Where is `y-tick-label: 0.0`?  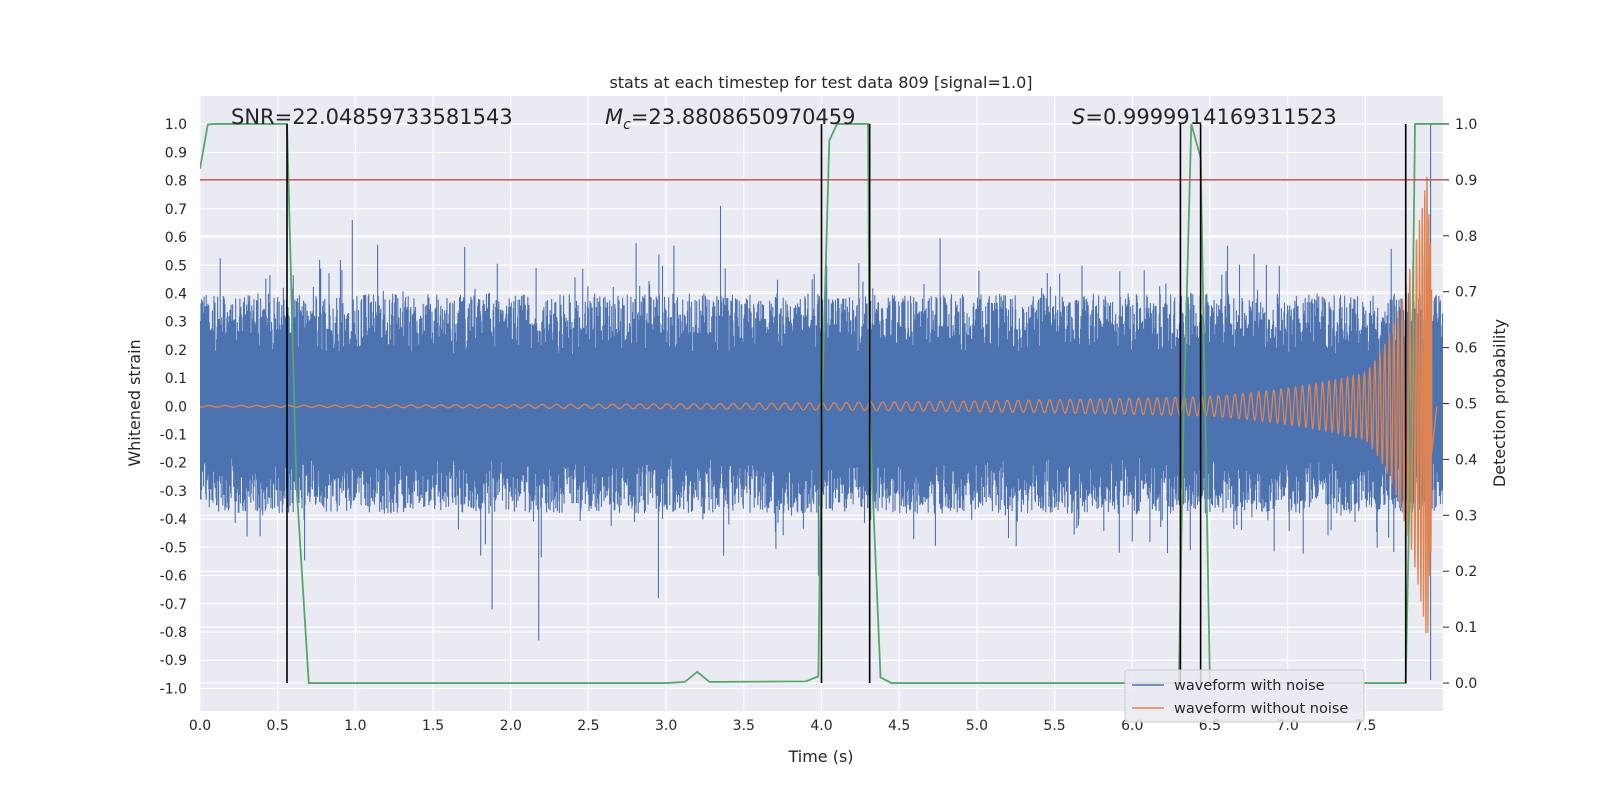 y-tick-label: 0.0 is located at coordinates (176, 407).